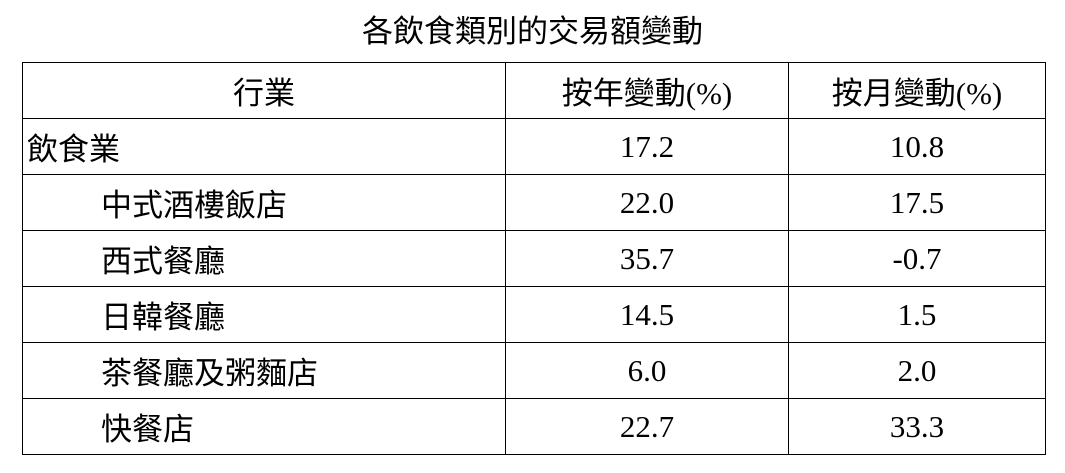 The height and width of the screenshot is (473, 1065). Describe the element at coordinates (917, 370) in the screenshot. I see `cell: 2.0` at that location.